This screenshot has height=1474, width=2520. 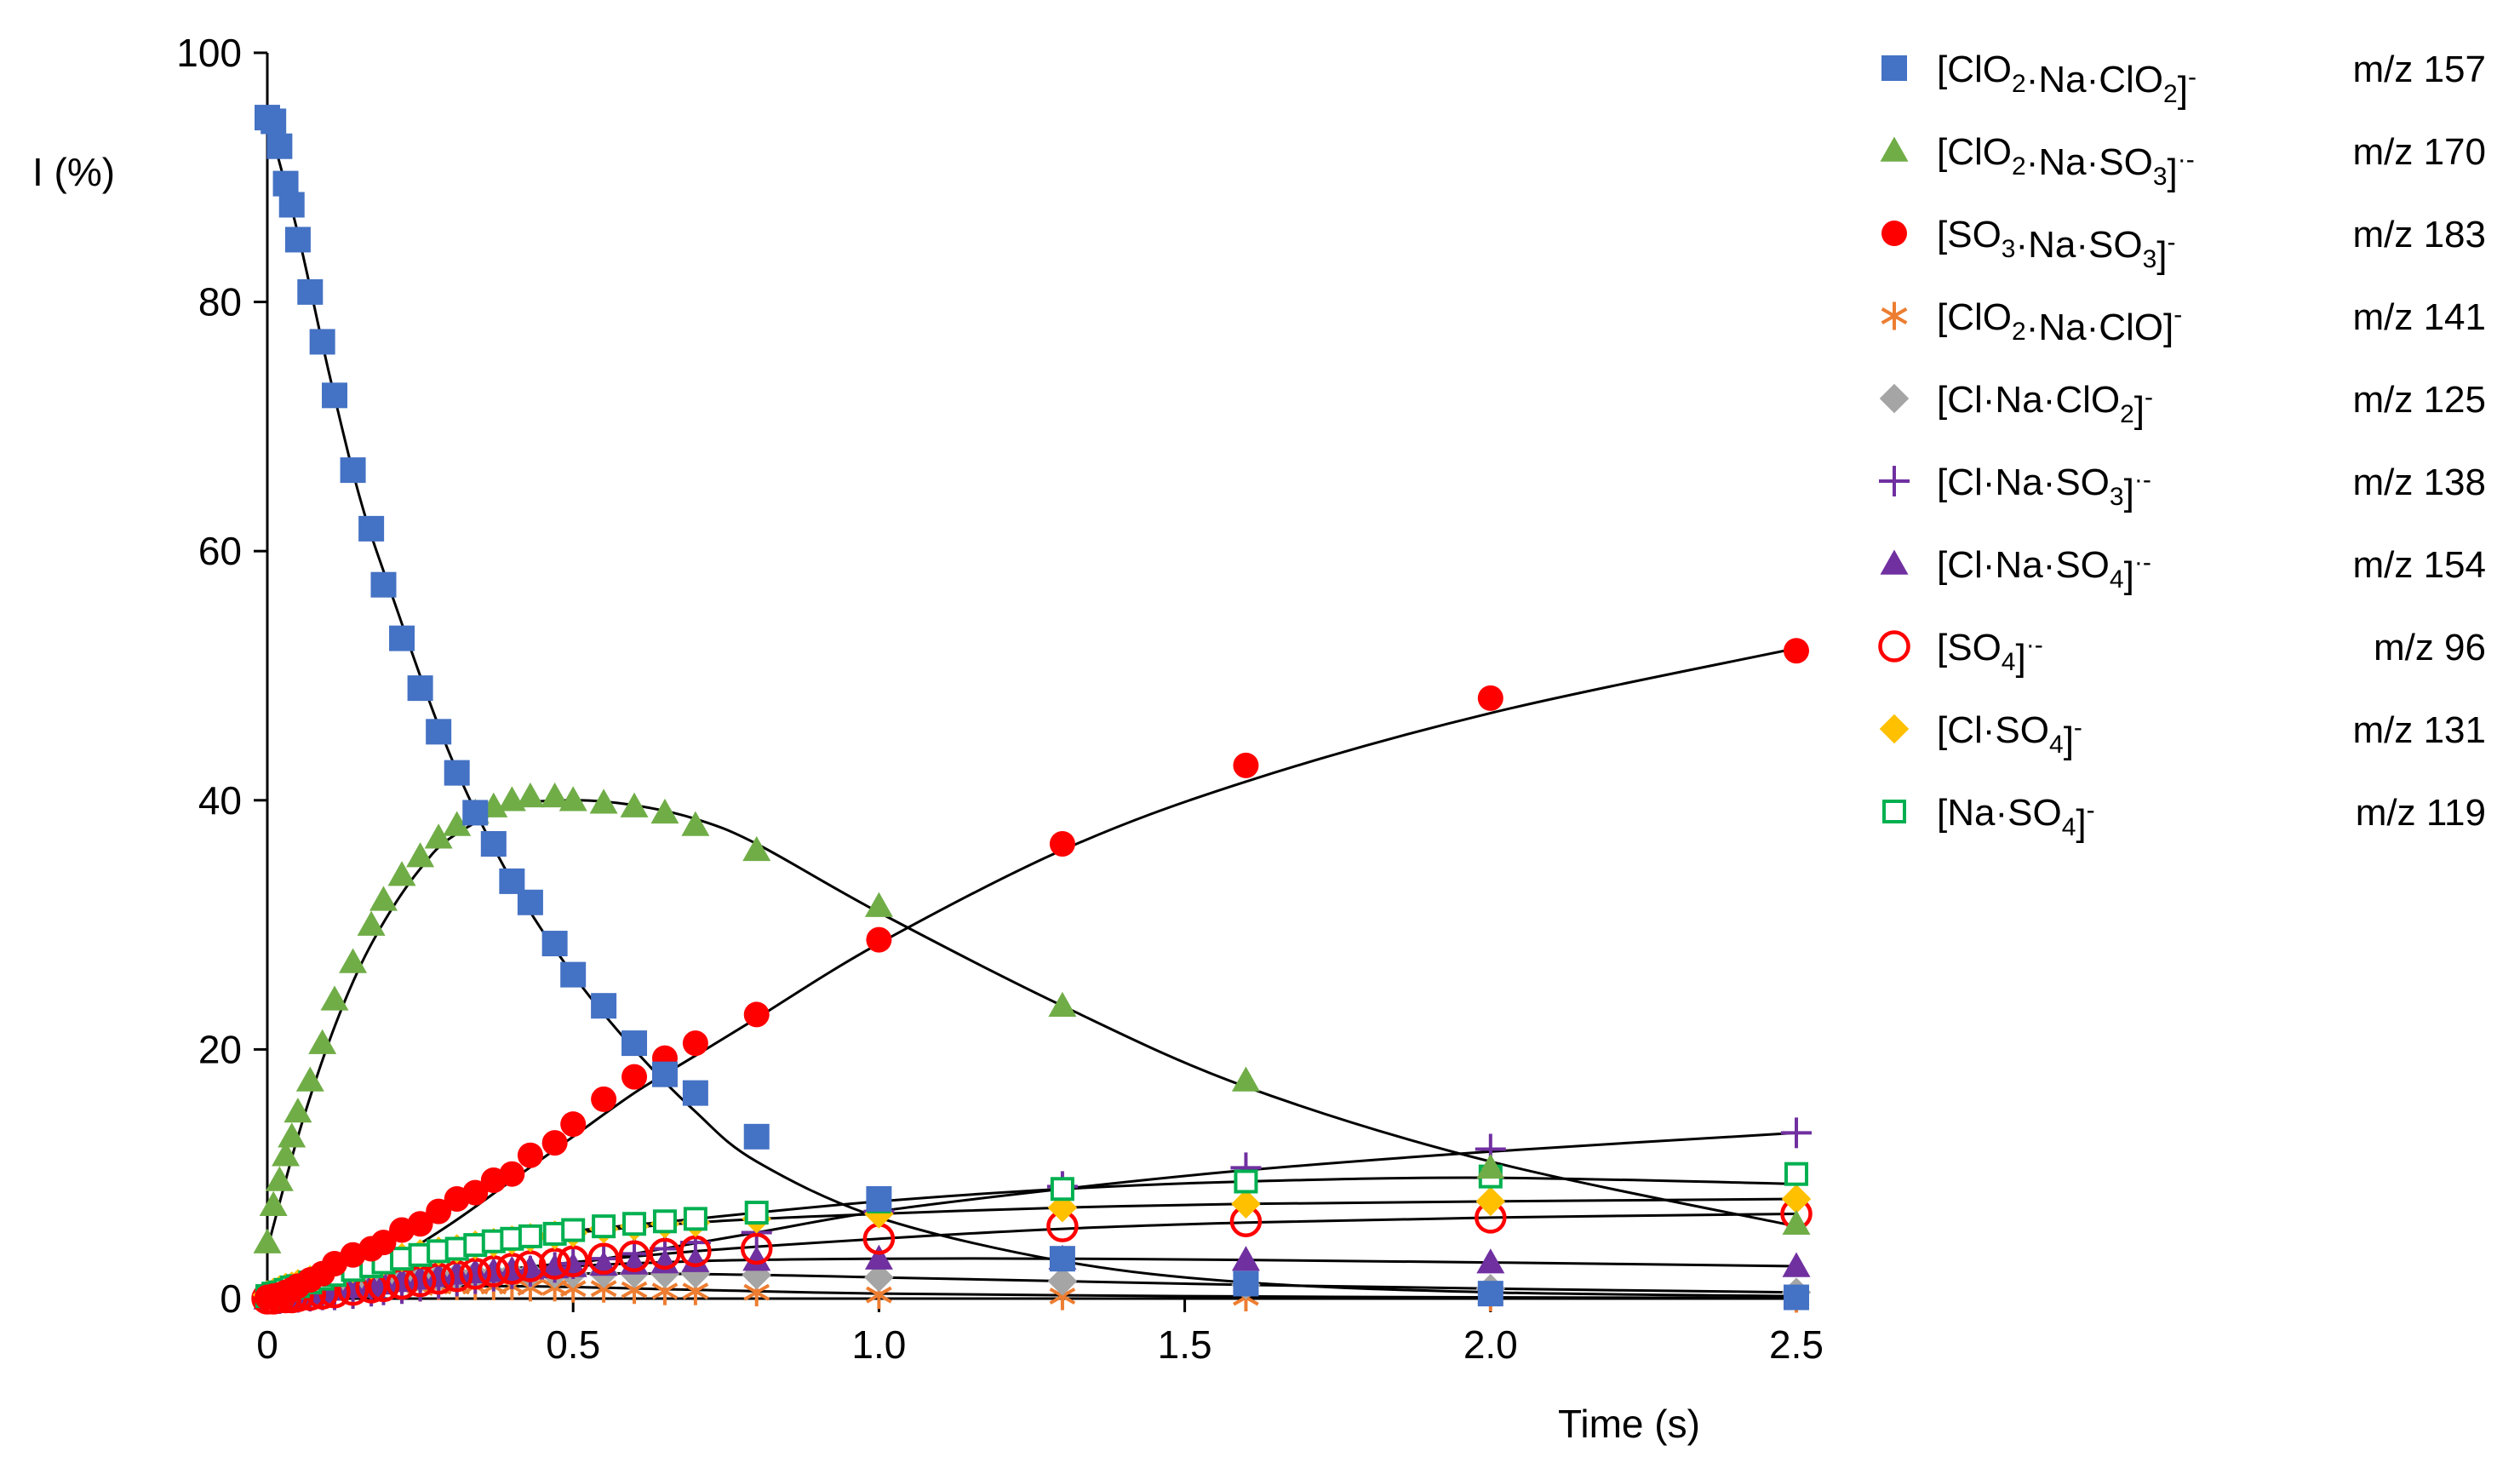 I want to click on y-tick-label: 20, so click(x=220, y=1049).